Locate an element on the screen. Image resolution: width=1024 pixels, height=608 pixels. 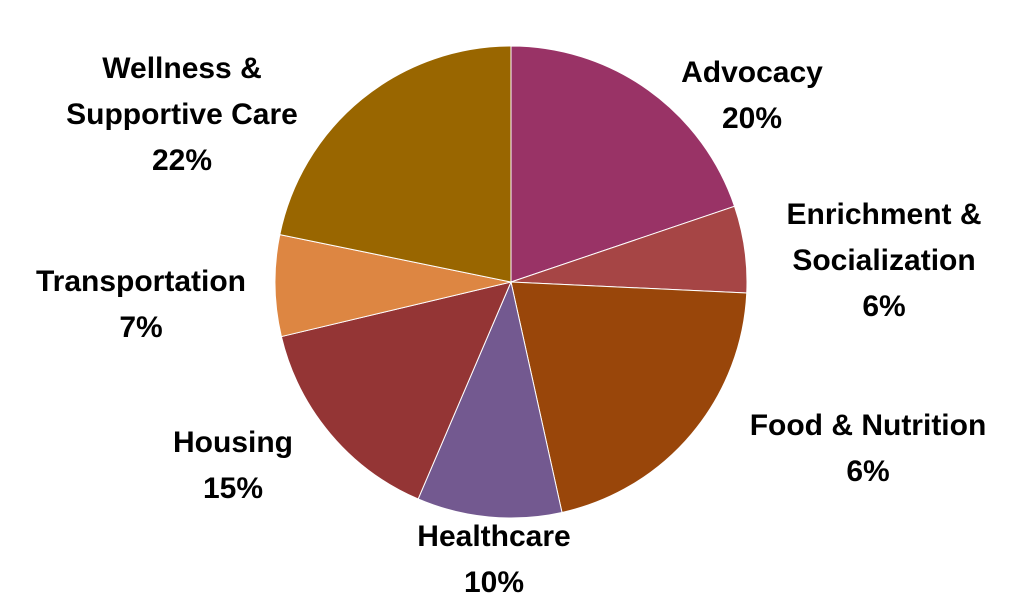
label-percent-wellness-and-supportive-care: 22% is located at coordinates (182, 160).